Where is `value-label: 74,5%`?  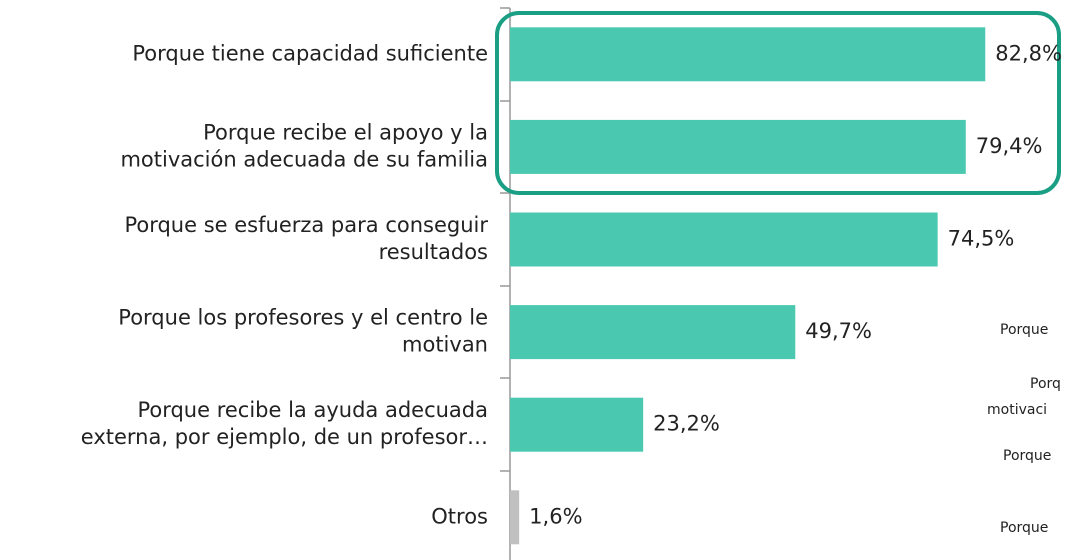
value-label: 74,5% is located at coordinates (981, 239).